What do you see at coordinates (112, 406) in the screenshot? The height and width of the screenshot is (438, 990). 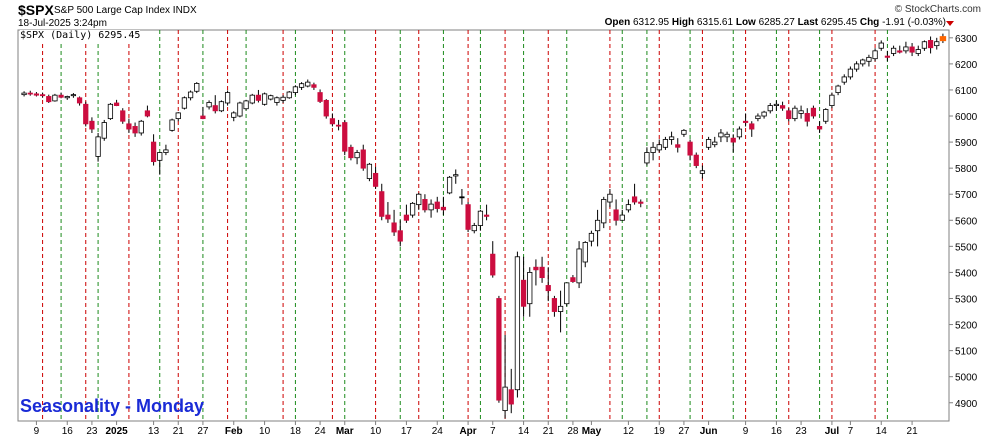 I see `chart-annotation: Seasonality - Monday` at bounding box center [112, 406].